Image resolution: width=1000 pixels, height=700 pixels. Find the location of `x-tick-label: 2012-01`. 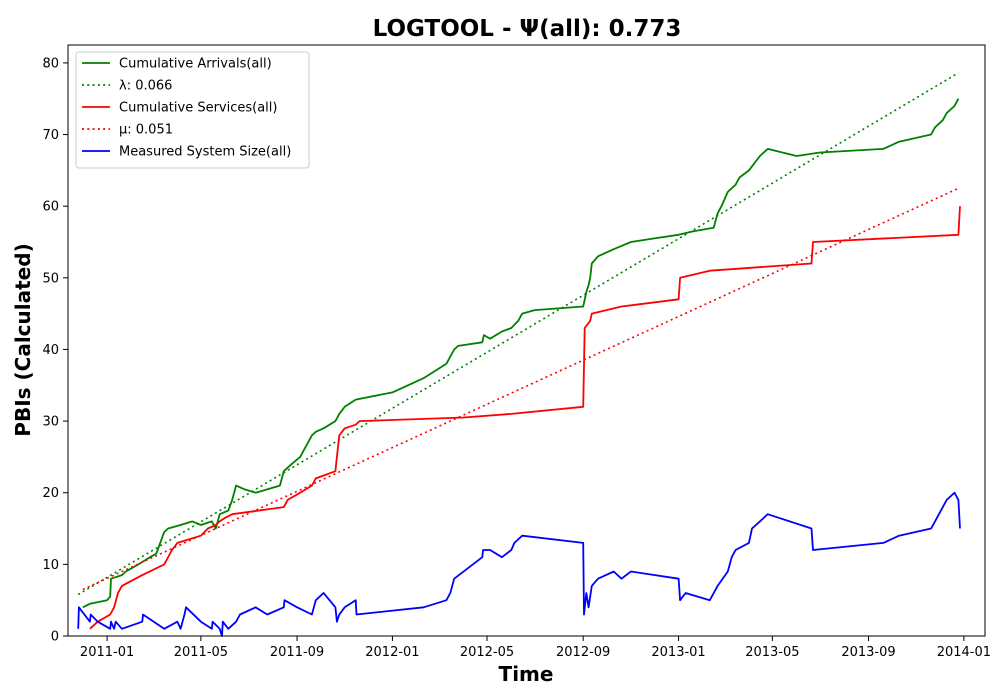

x-tick-label: 2012-01 is located at coordinates (392, 652).